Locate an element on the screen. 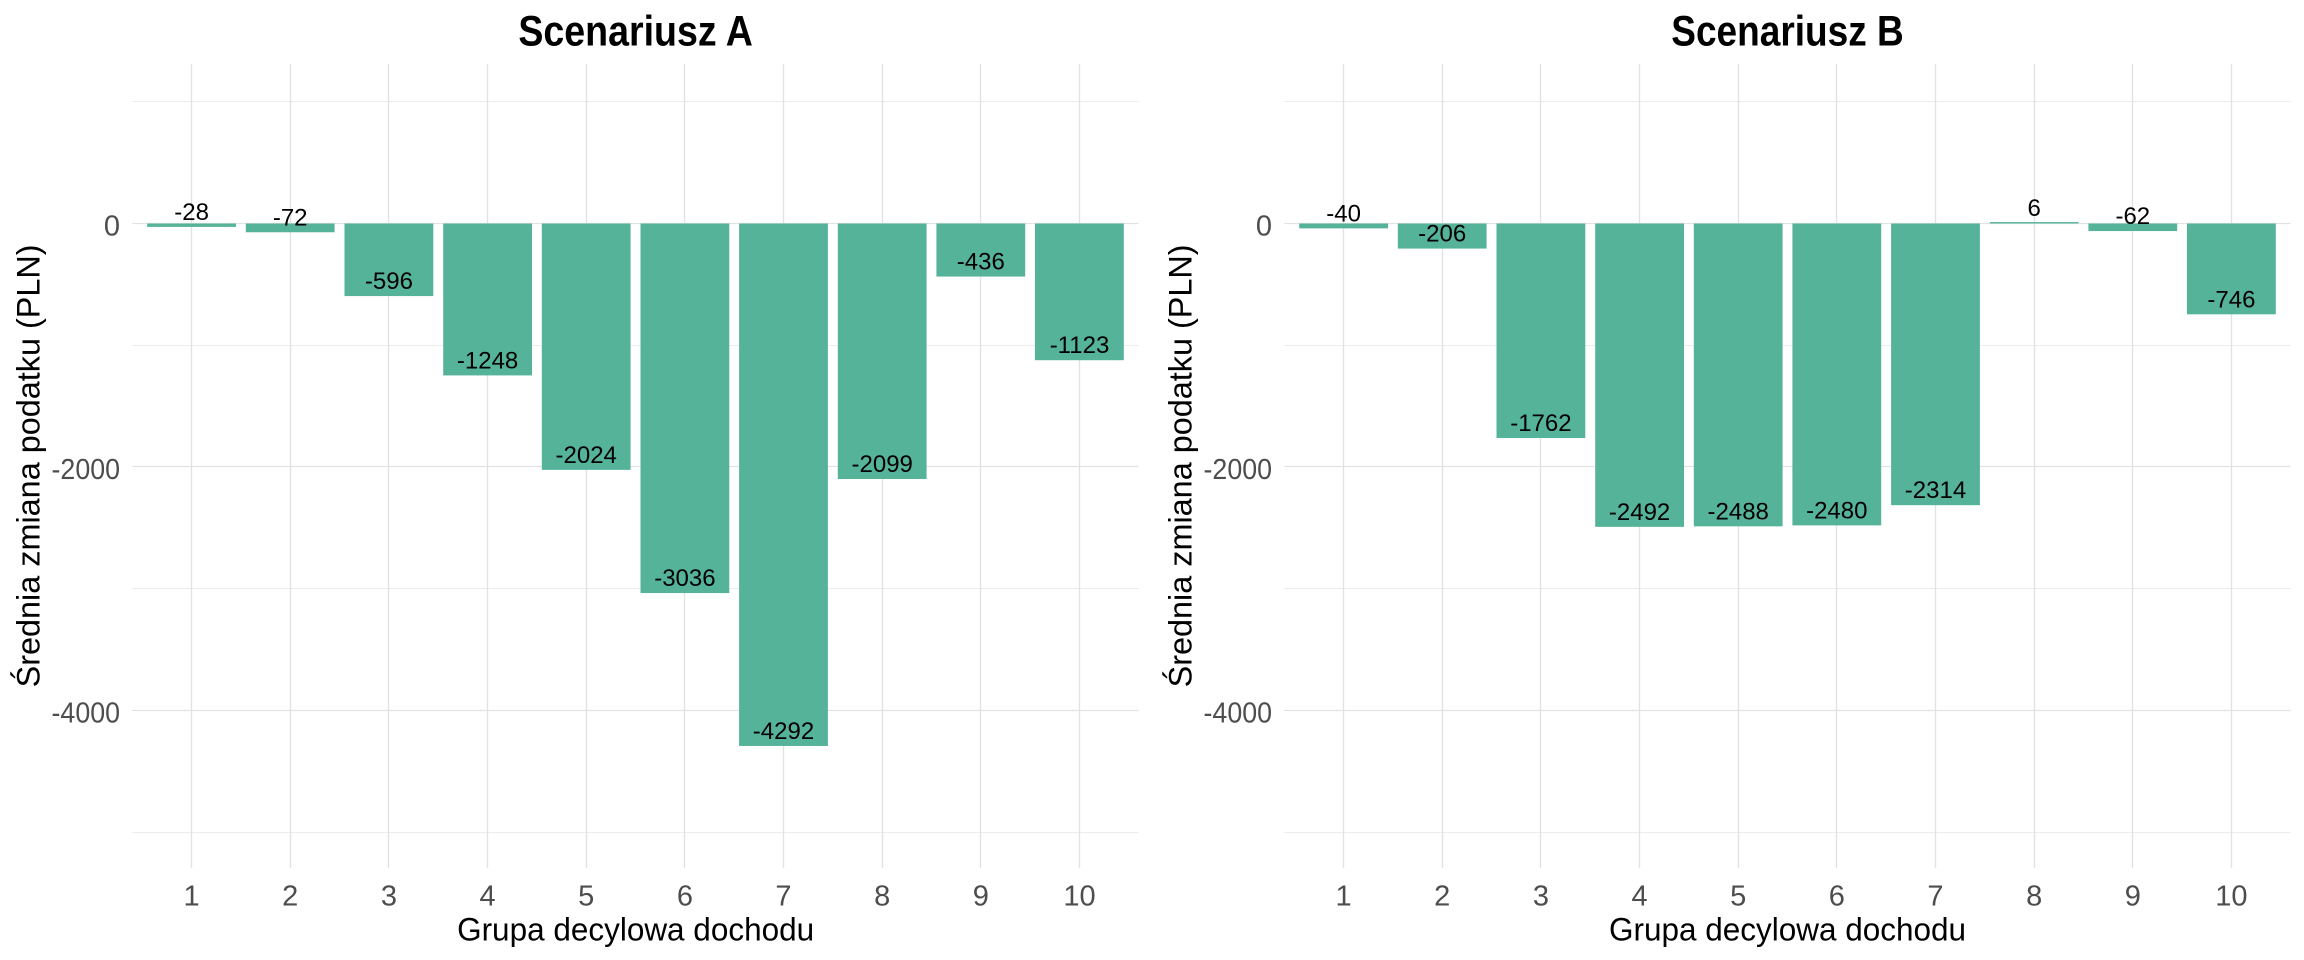 The width and height of the screenshot is (2304, 960). svg-text: -596 is located at coordinates (389, 281).